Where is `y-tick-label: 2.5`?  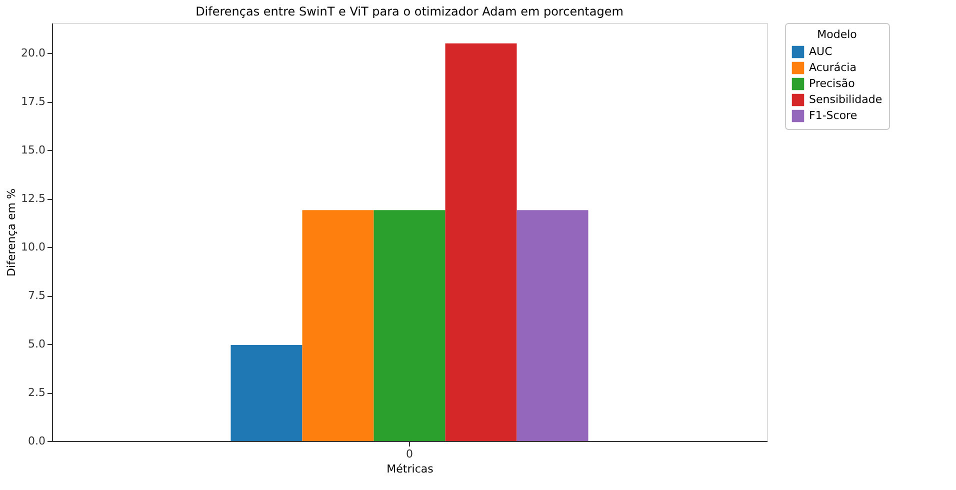 y-tick-label: 2.5 is located at coordinates (37, 393).